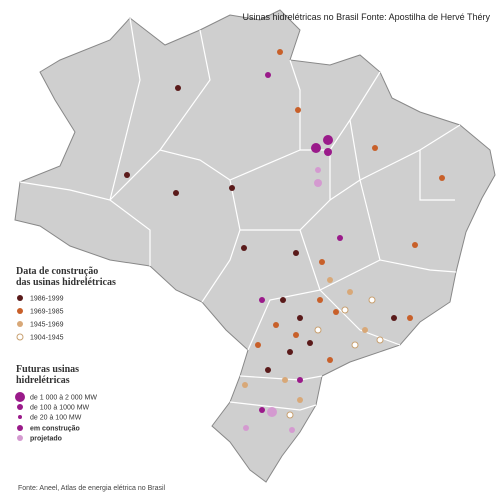  What do you see at coordinates (47, 299) in the screenshot?
I see `legend-item: 1986-1999` at bounding box center [47, 299].